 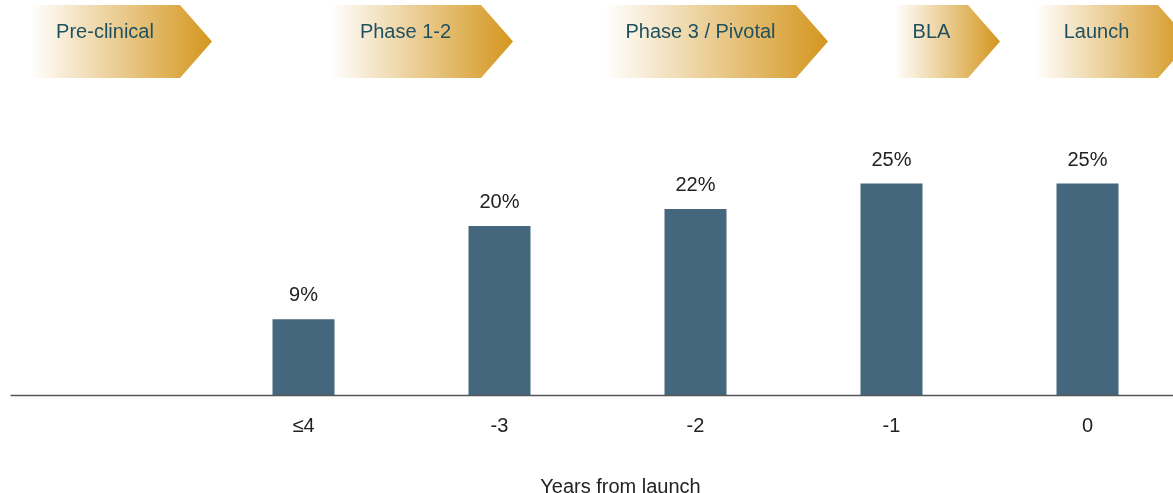 What do you see at coordinates (932, 31) in the screenshot?
I see `text: BLA` at bounding box center [932, 31].